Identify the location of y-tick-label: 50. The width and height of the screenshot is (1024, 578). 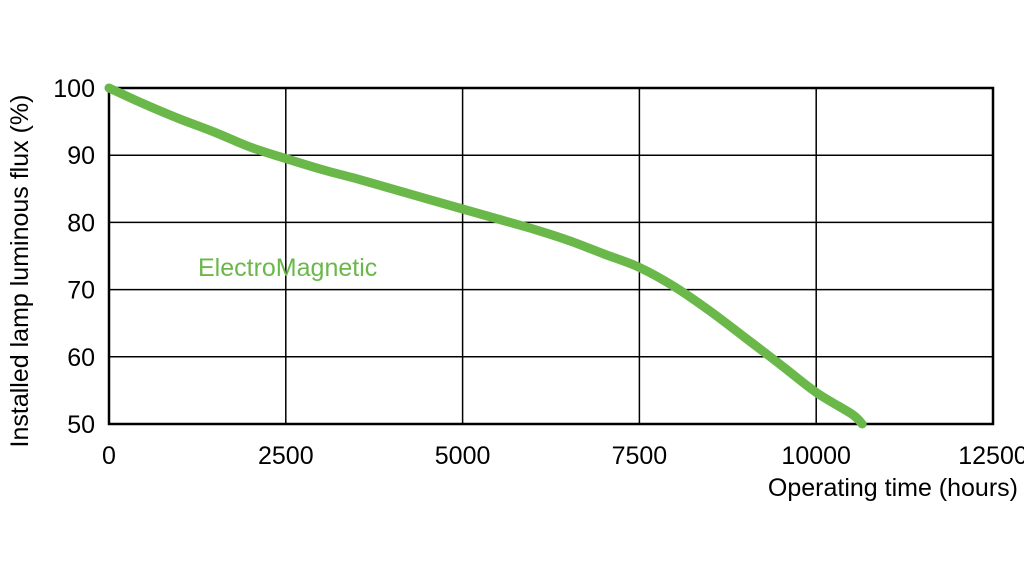
(81, 425).